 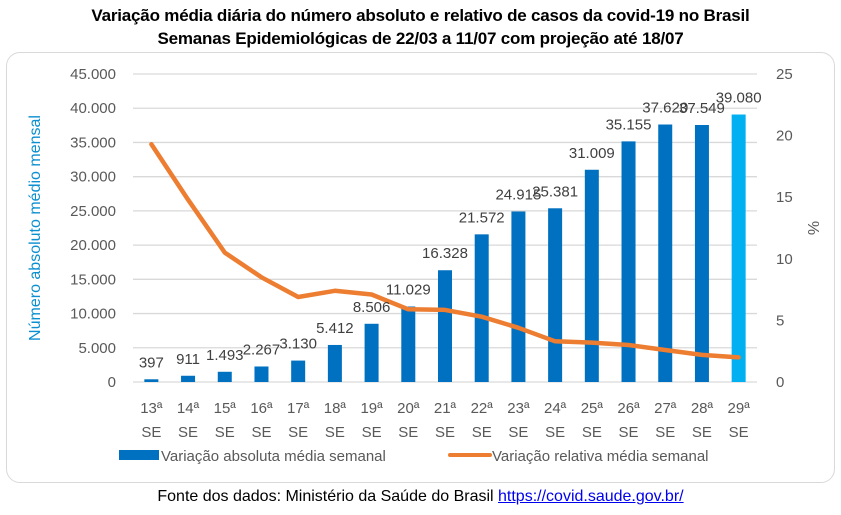 What do you see at coordinates (445, 253) in the screenshot?
I see `bar-data-label: 16.328` at bounding box center [445, 253].